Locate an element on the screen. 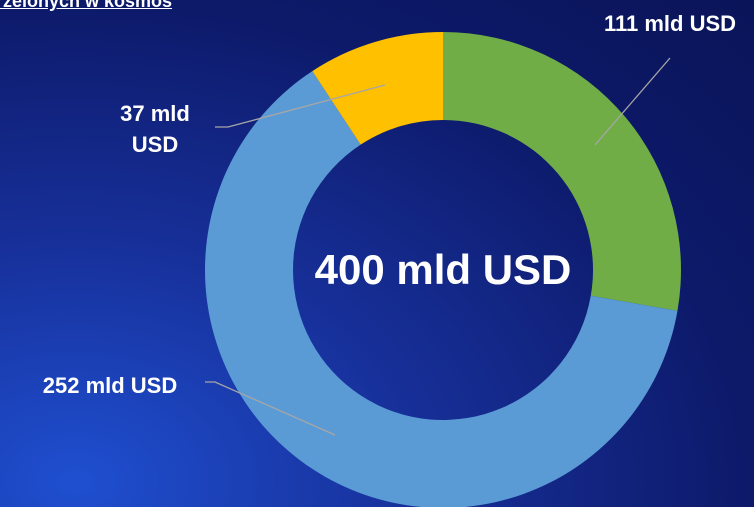 The width and height of the screenshot is (754, 507). chart-title: rzelonych w kosmos is located at coordinates (86, 5).